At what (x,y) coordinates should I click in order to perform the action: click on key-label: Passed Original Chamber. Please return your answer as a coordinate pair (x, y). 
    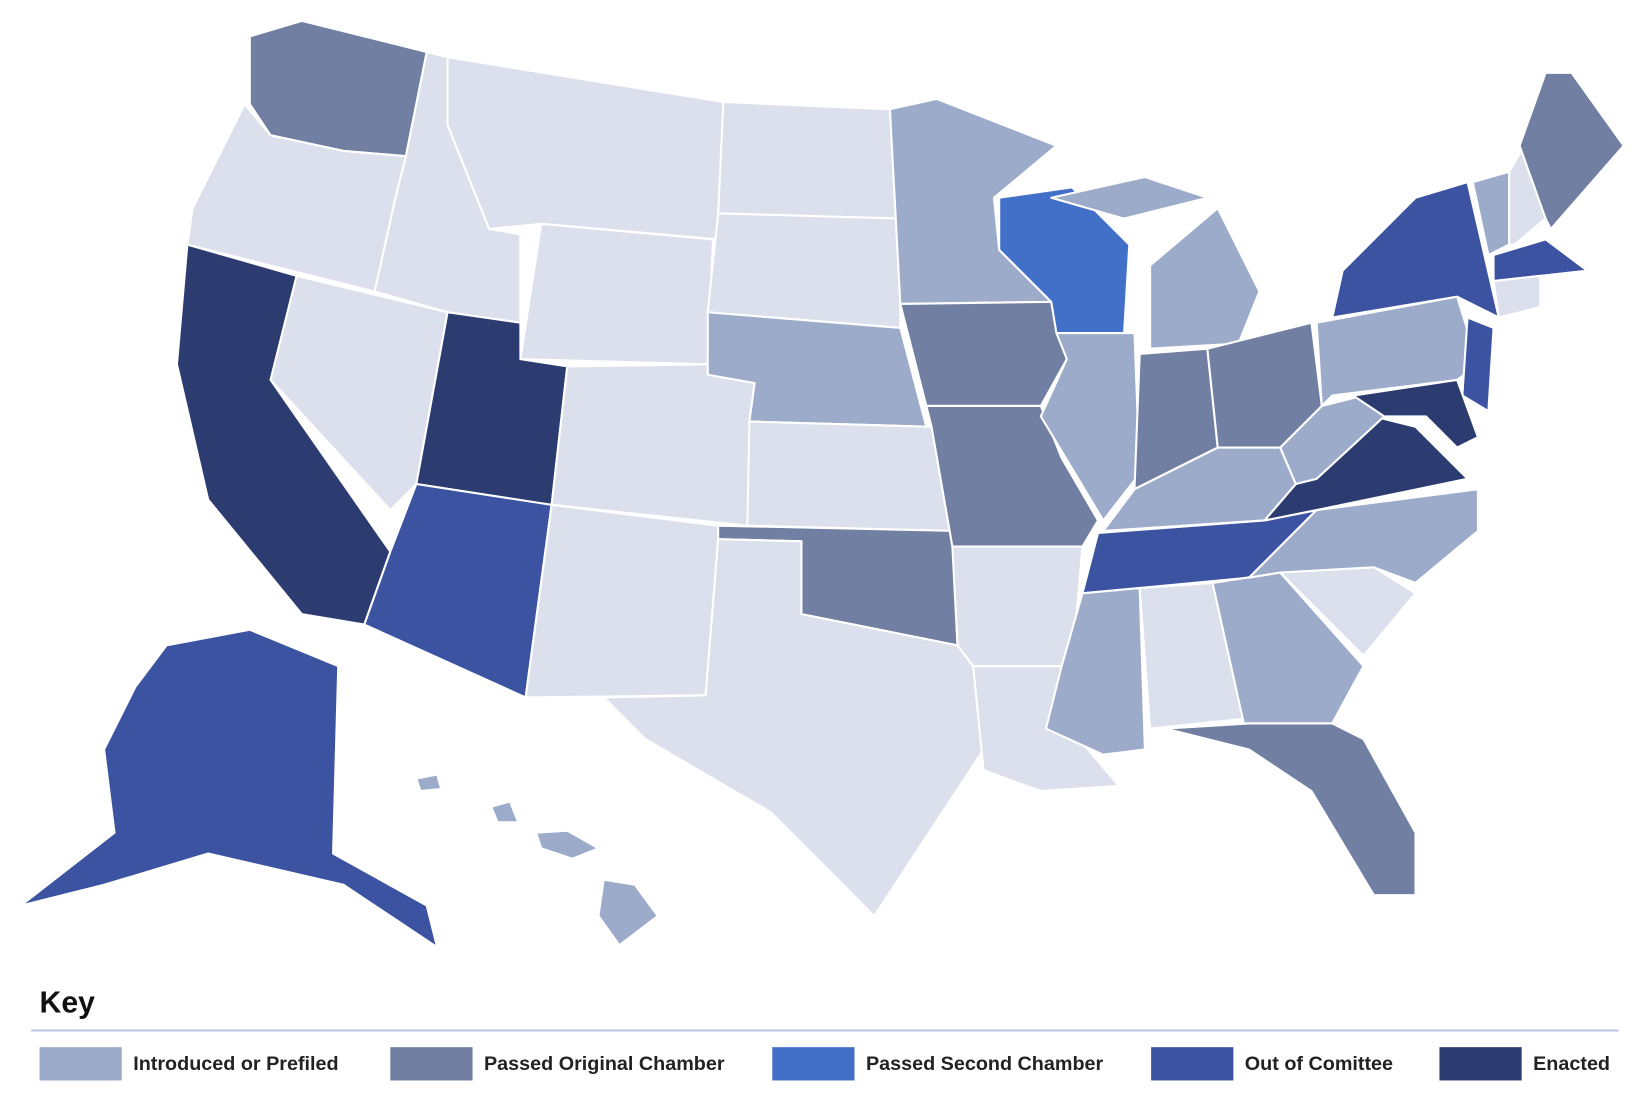
    Looking at the image, I should click on (604, 1064).